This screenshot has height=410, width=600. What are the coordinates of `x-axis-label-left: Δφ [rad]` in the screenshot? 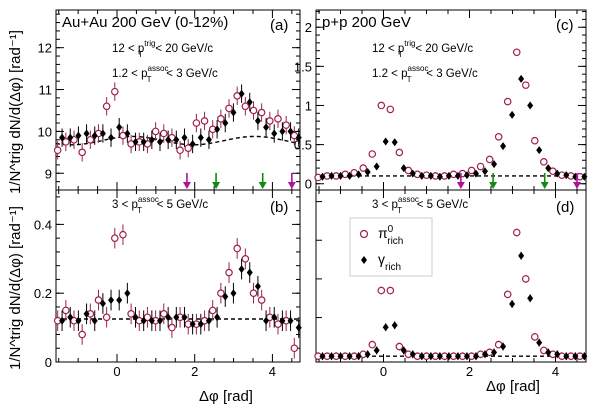 It's located at (226, 396).